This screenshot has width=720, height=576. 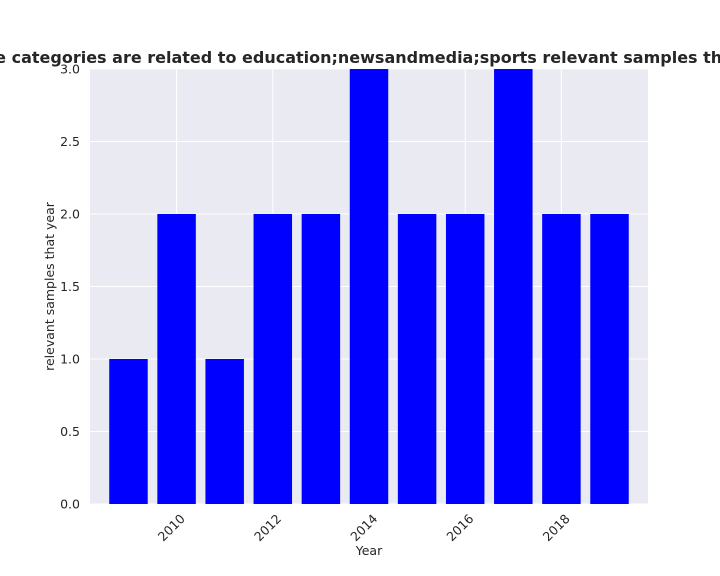 I want to click on x-tick-label: 2016, so click(x=459, y=527).